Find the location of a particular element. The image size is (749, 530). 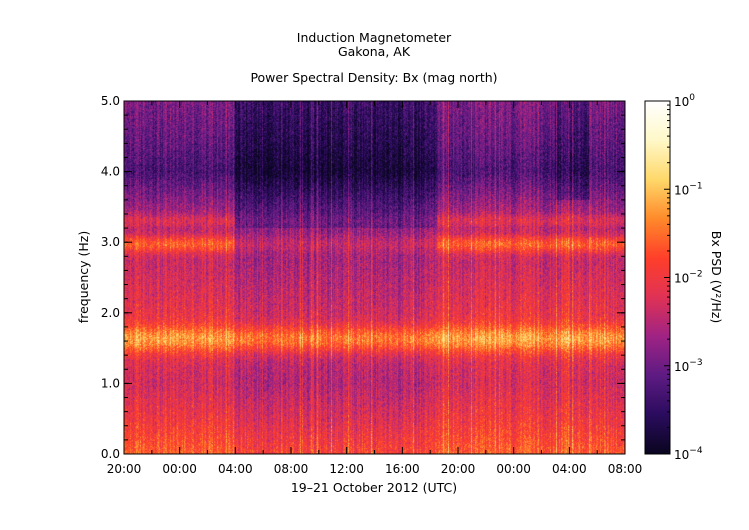

x-tick-label: 16:00 is located at coordinates (402, 469).